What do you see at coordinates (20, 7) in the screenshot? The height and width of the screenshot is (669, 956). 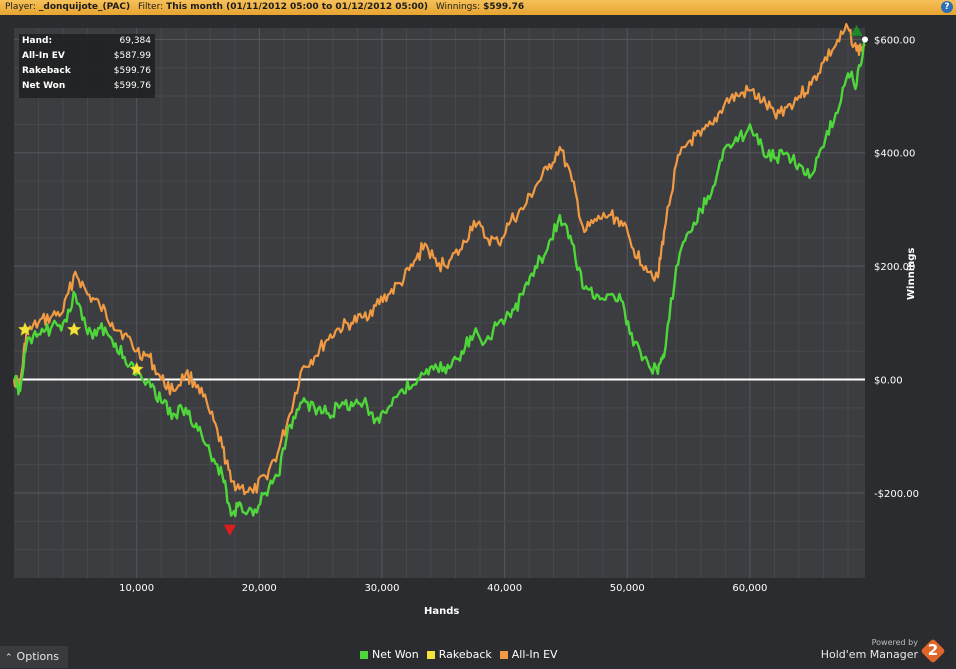 I see `player-label: Player:` at bounding box center [20, 7].